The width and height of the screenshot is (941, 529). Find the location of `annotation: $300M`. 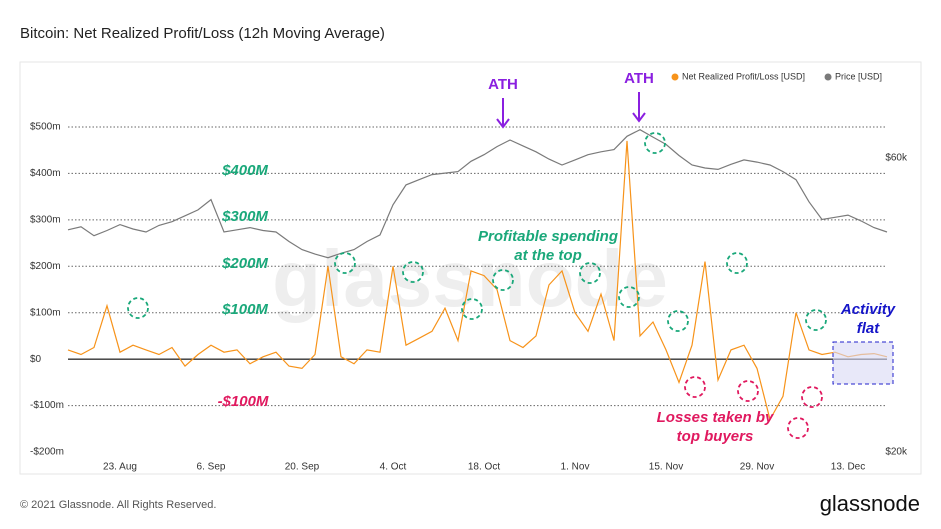

annotation: $300M is located at coordinates (244, 216).